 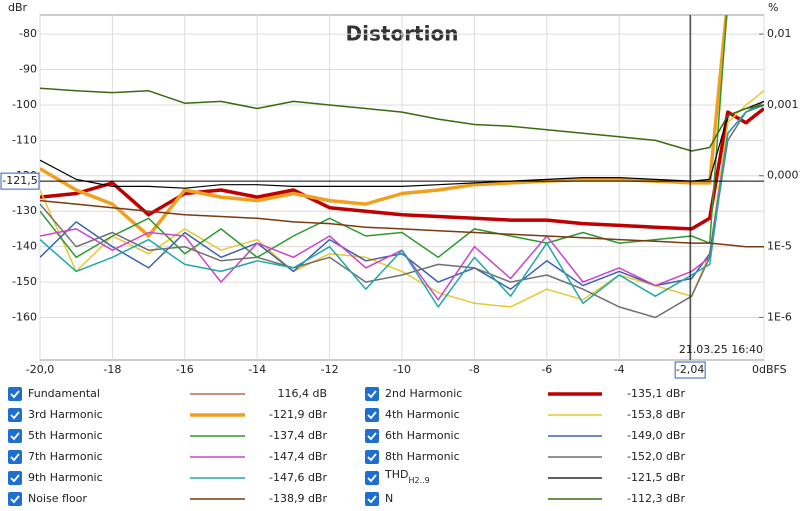 I want to click on legend-value: -112,3 dBr, so click(x=656, y=498).